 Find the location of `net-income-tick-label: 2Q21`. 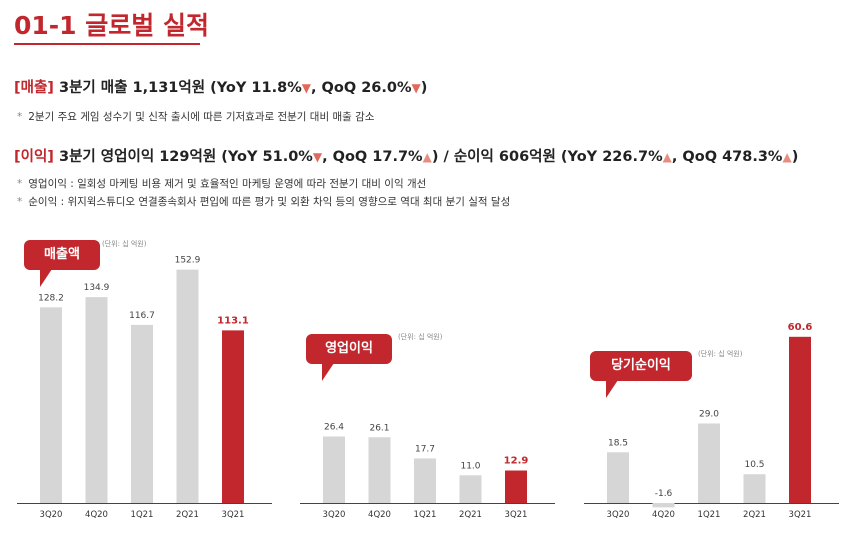

net-income-tick-label: 2Q21 is located at coordinates (754, 515).